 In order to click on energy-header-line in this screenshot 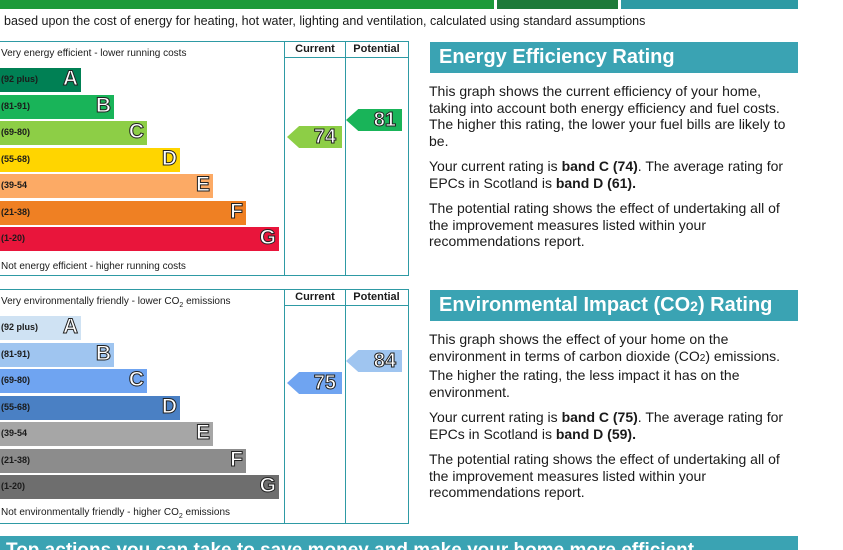, I will do `click(346, 57)`.